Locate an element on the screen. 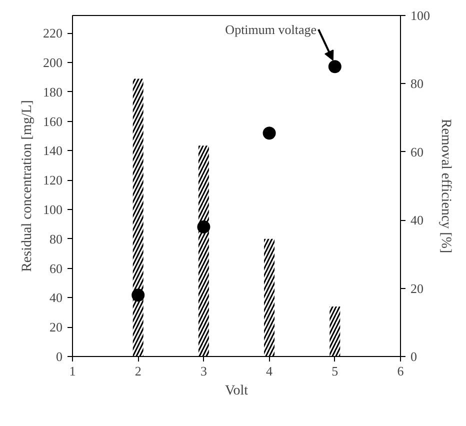 The image size is (466, 426). x-tick-label: 1 is located at coordinates (72, 371).